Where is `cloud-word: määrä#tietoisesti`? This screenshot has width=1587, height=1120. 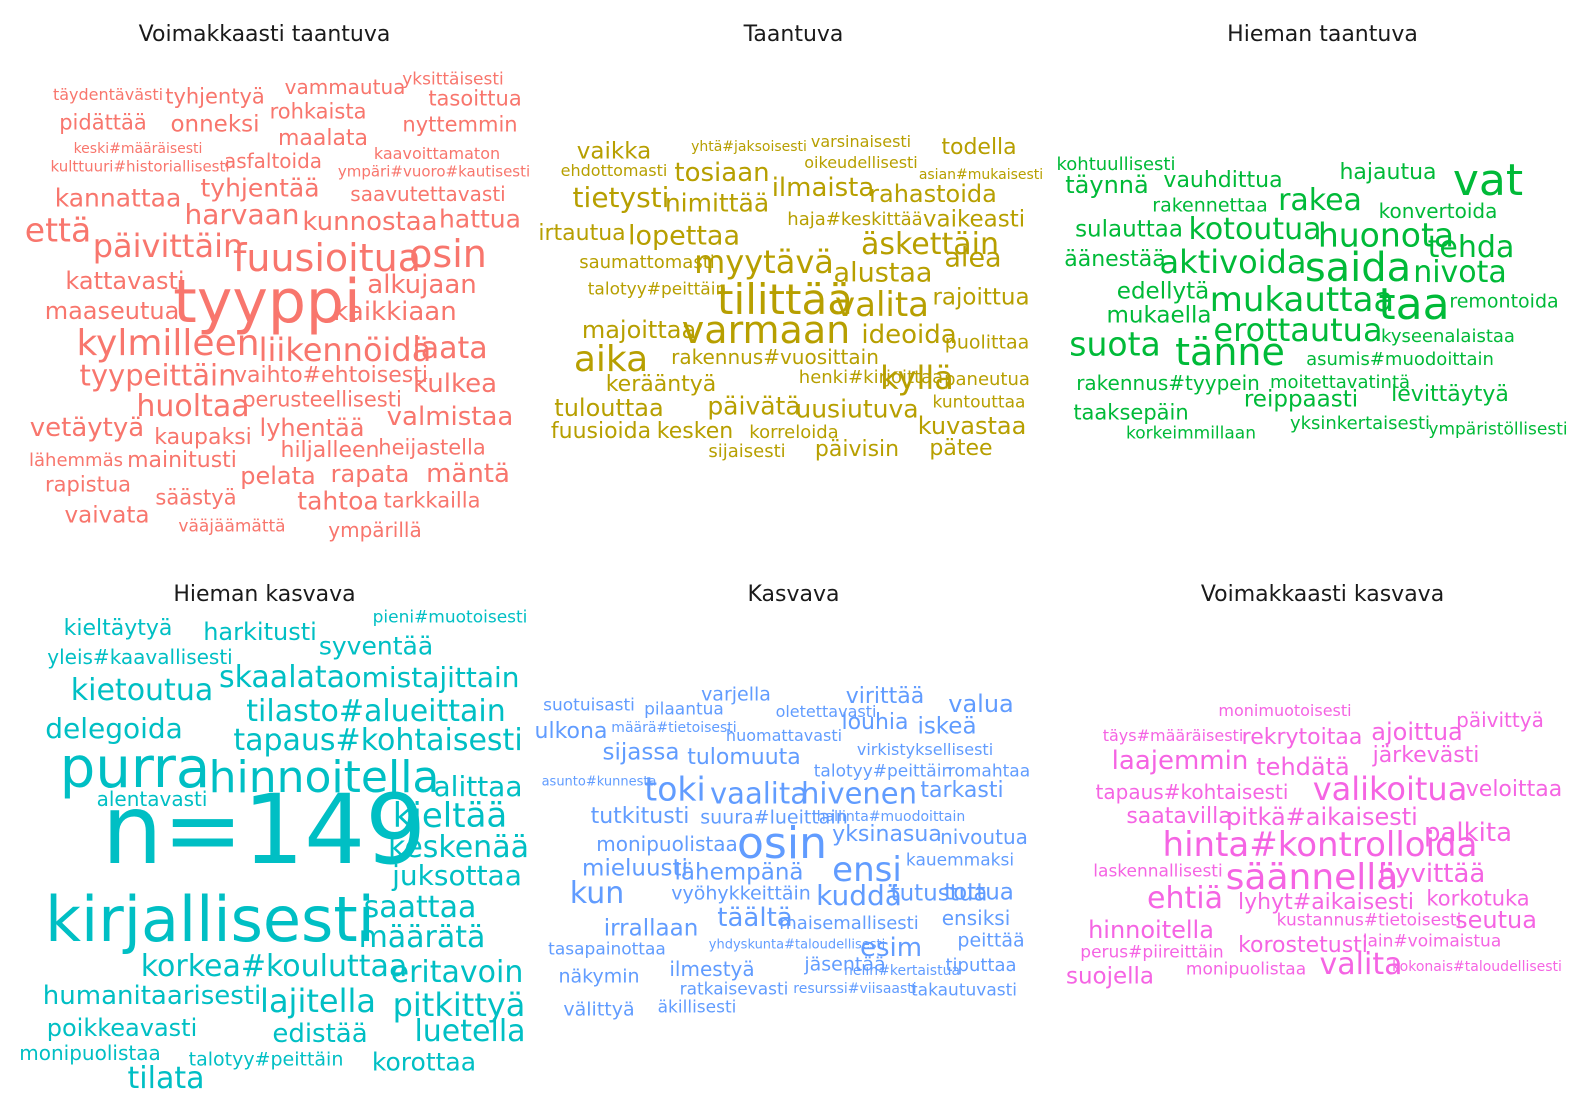
cloud-word: määrä#tietoisesti is located at coordinates (674, 728).